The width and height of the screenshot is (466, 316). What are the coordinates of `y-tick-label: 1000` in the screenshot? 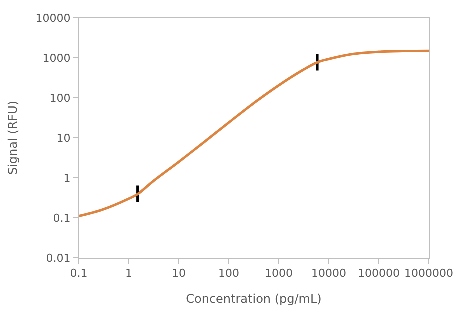 It's located at (56, 58).